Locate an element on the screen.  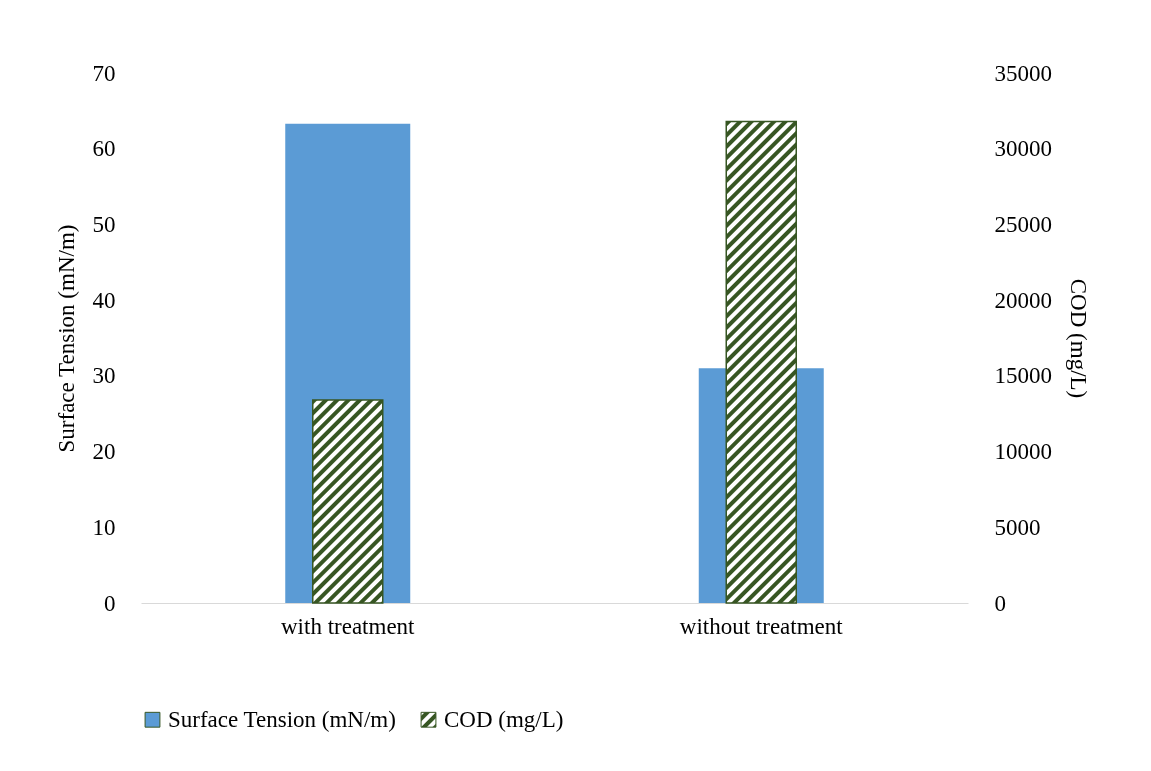
y2-tick-label: 30000 is located at coordinates (1023, 149).